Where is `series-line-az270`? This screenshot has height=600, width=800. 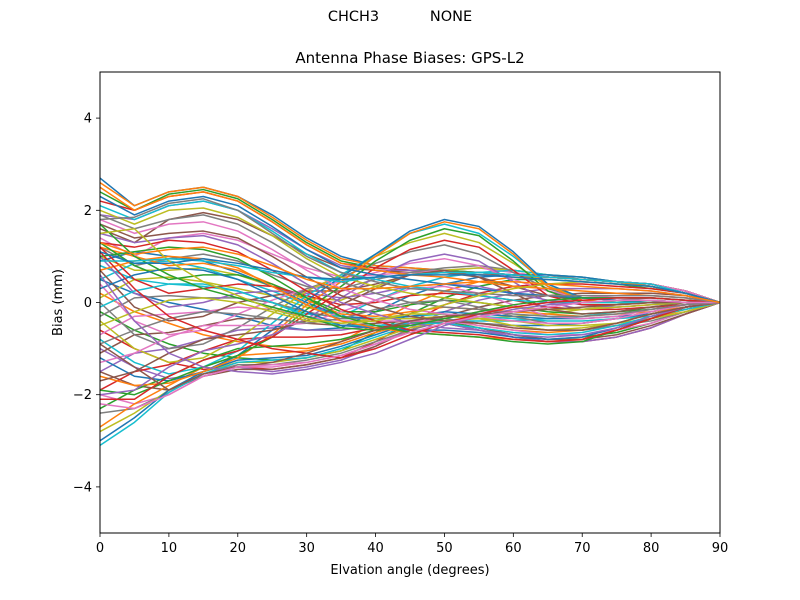
series-line-az270 is located at coordinates (410, 285).